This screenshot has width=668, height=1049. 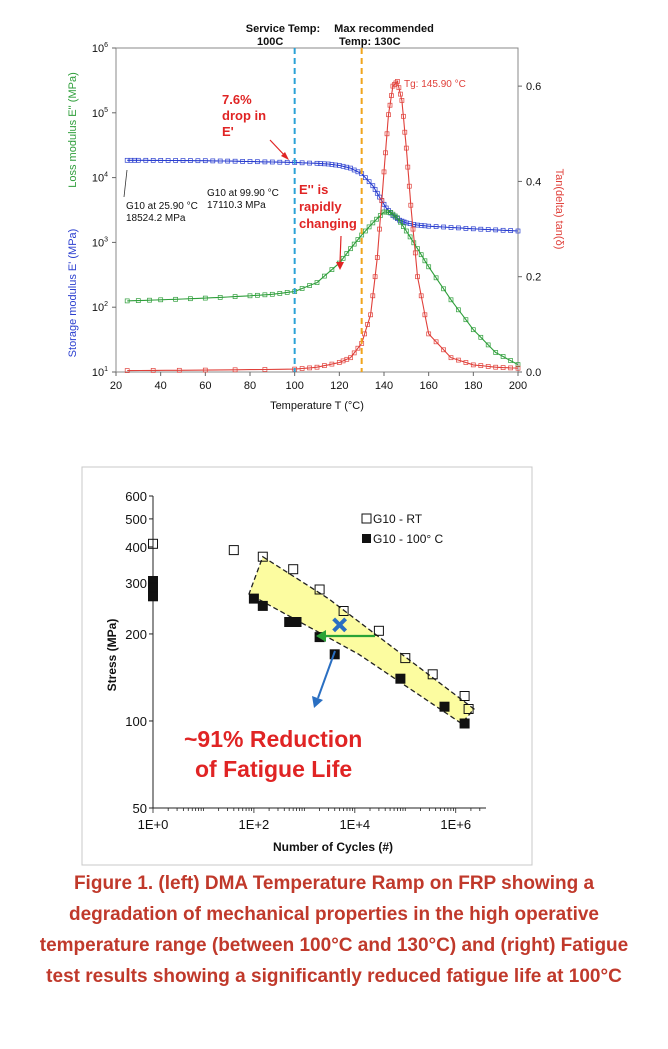 I want to click on g10-99-label-2: 17110.3 MPa, so click(x=236, y=205).